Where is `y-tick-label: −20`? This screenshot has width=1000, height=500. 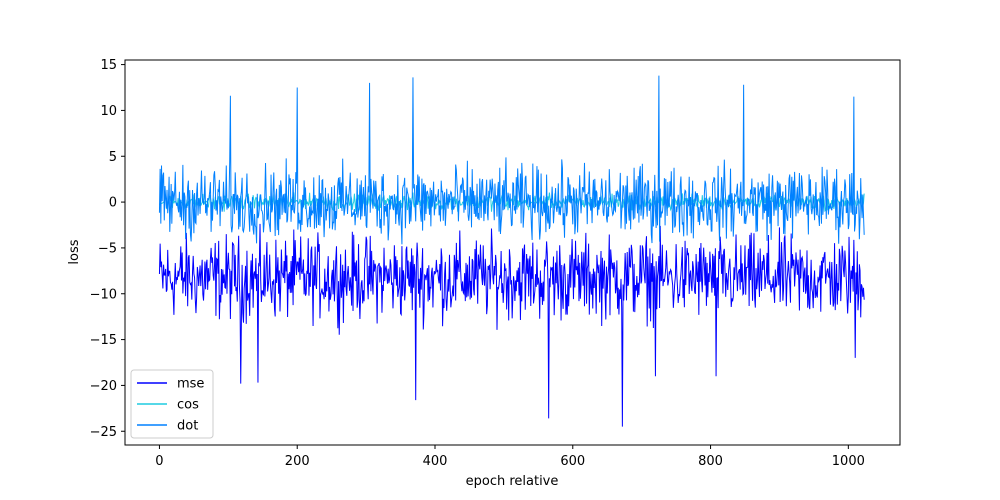
y-tick-label: −20 is located at coordinates (103, 386).